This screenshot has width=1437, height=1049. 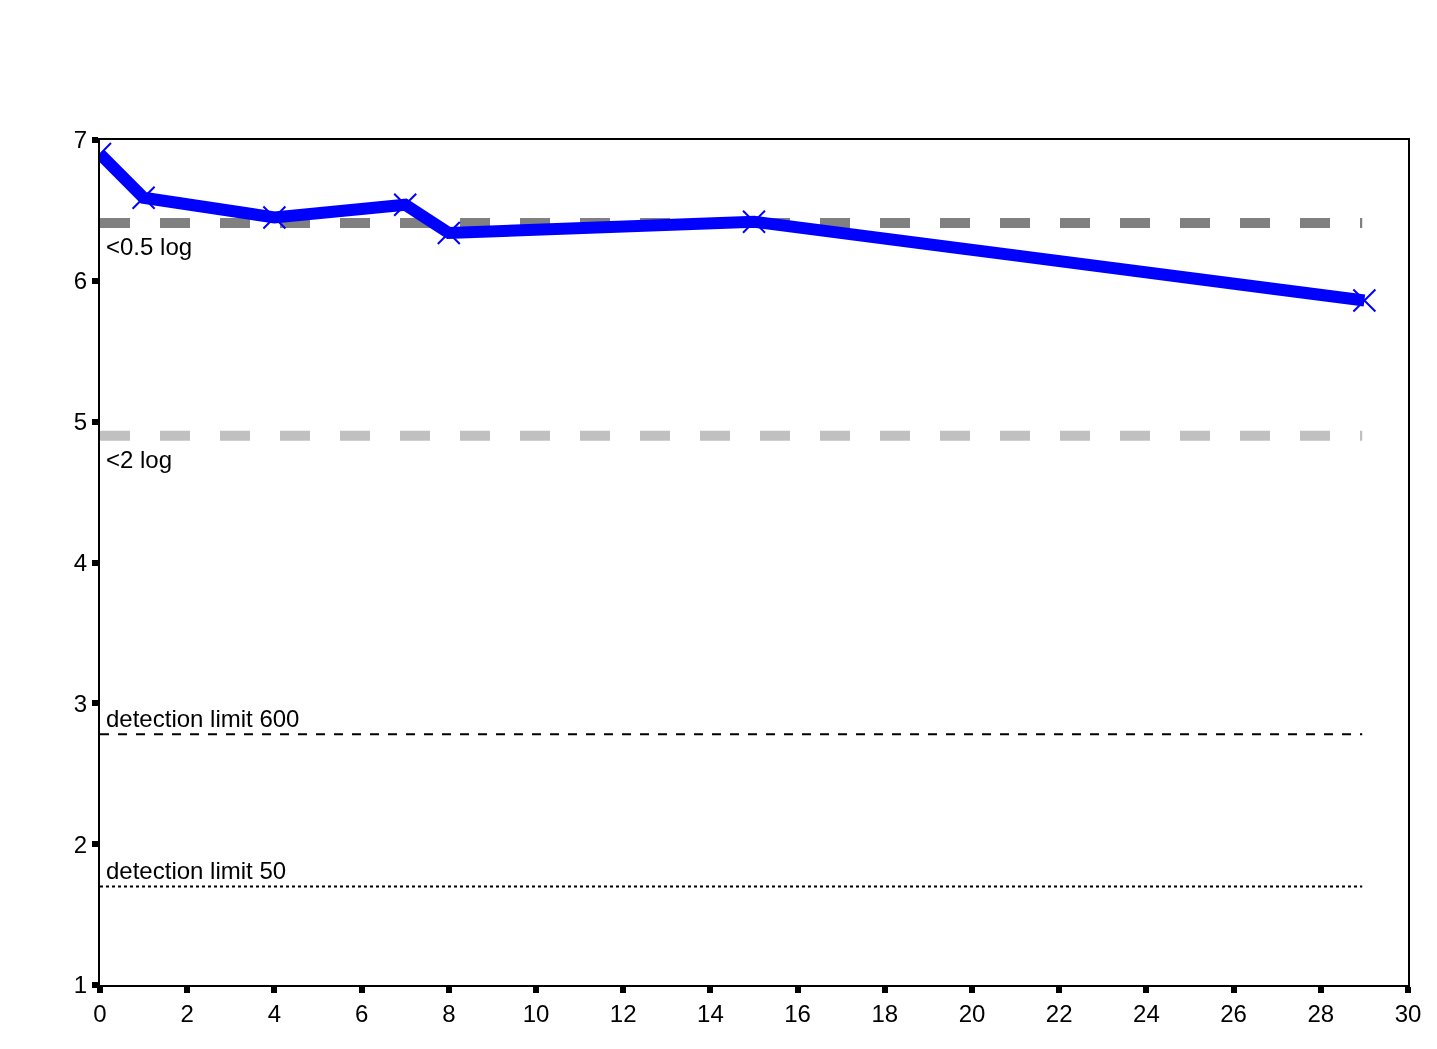 I want to click on y-tick-label: 6, so click(x=80, y=281).